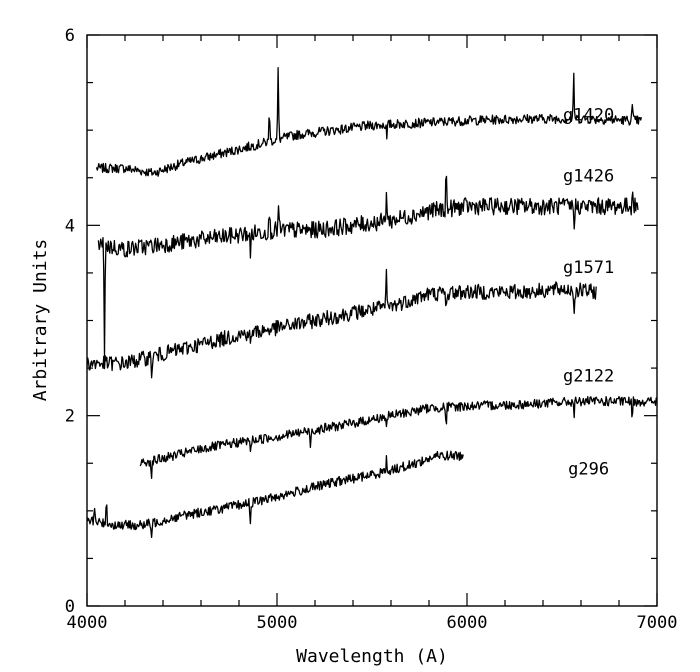  Describe the element at coordinates (275, 494) in the screenshot. I see `spectrum-line-g296` at that location.